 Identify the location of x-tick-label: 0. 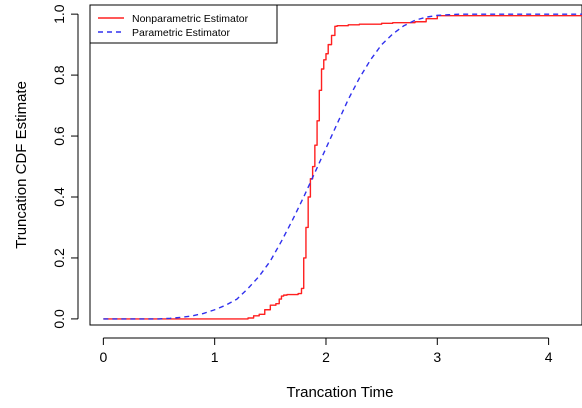
(103, 357).